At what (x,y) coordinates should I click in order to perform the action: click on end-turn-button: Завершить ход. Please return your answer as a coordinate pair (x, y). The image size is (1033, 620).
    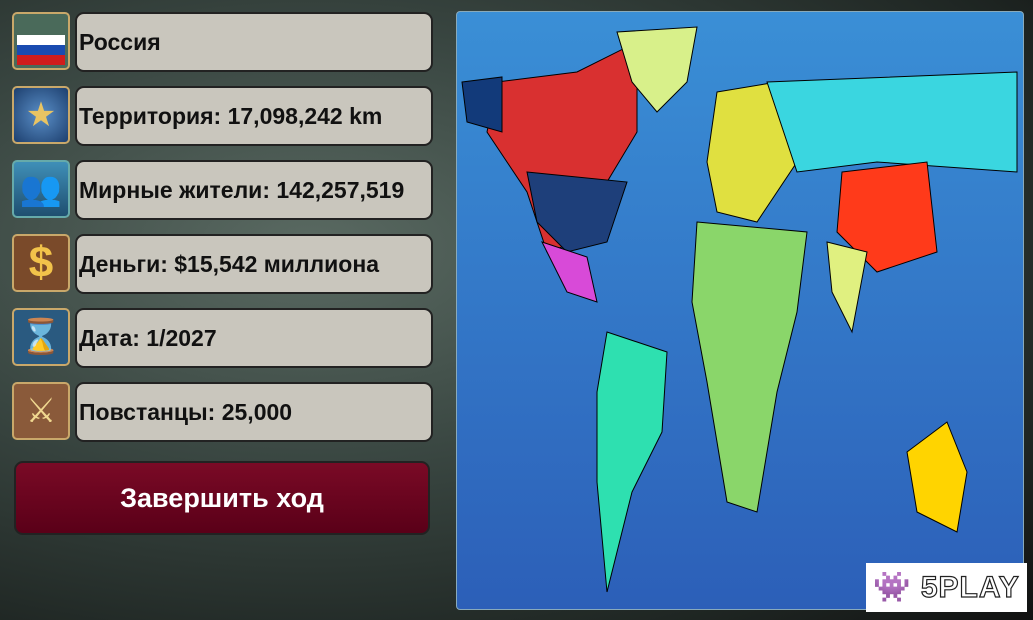
    Looking at the image, I should click on (222, 498).